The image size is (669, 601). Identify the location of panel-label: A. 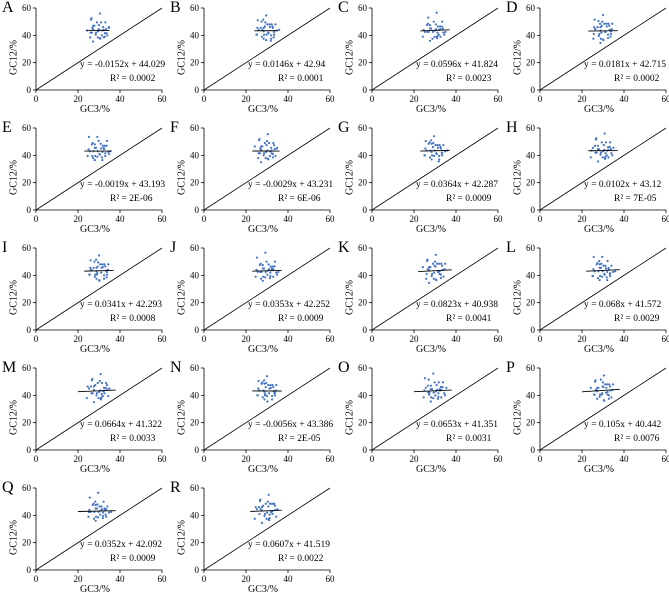
(8, 8).